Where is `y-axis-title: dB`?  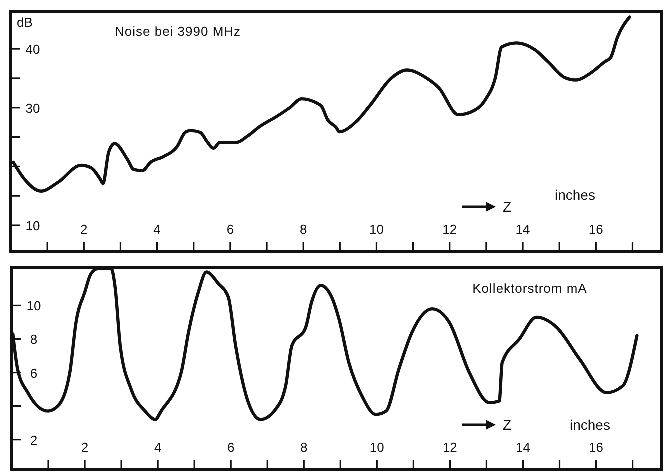
y-axis-title: dB is located at coordinates (25, 22).